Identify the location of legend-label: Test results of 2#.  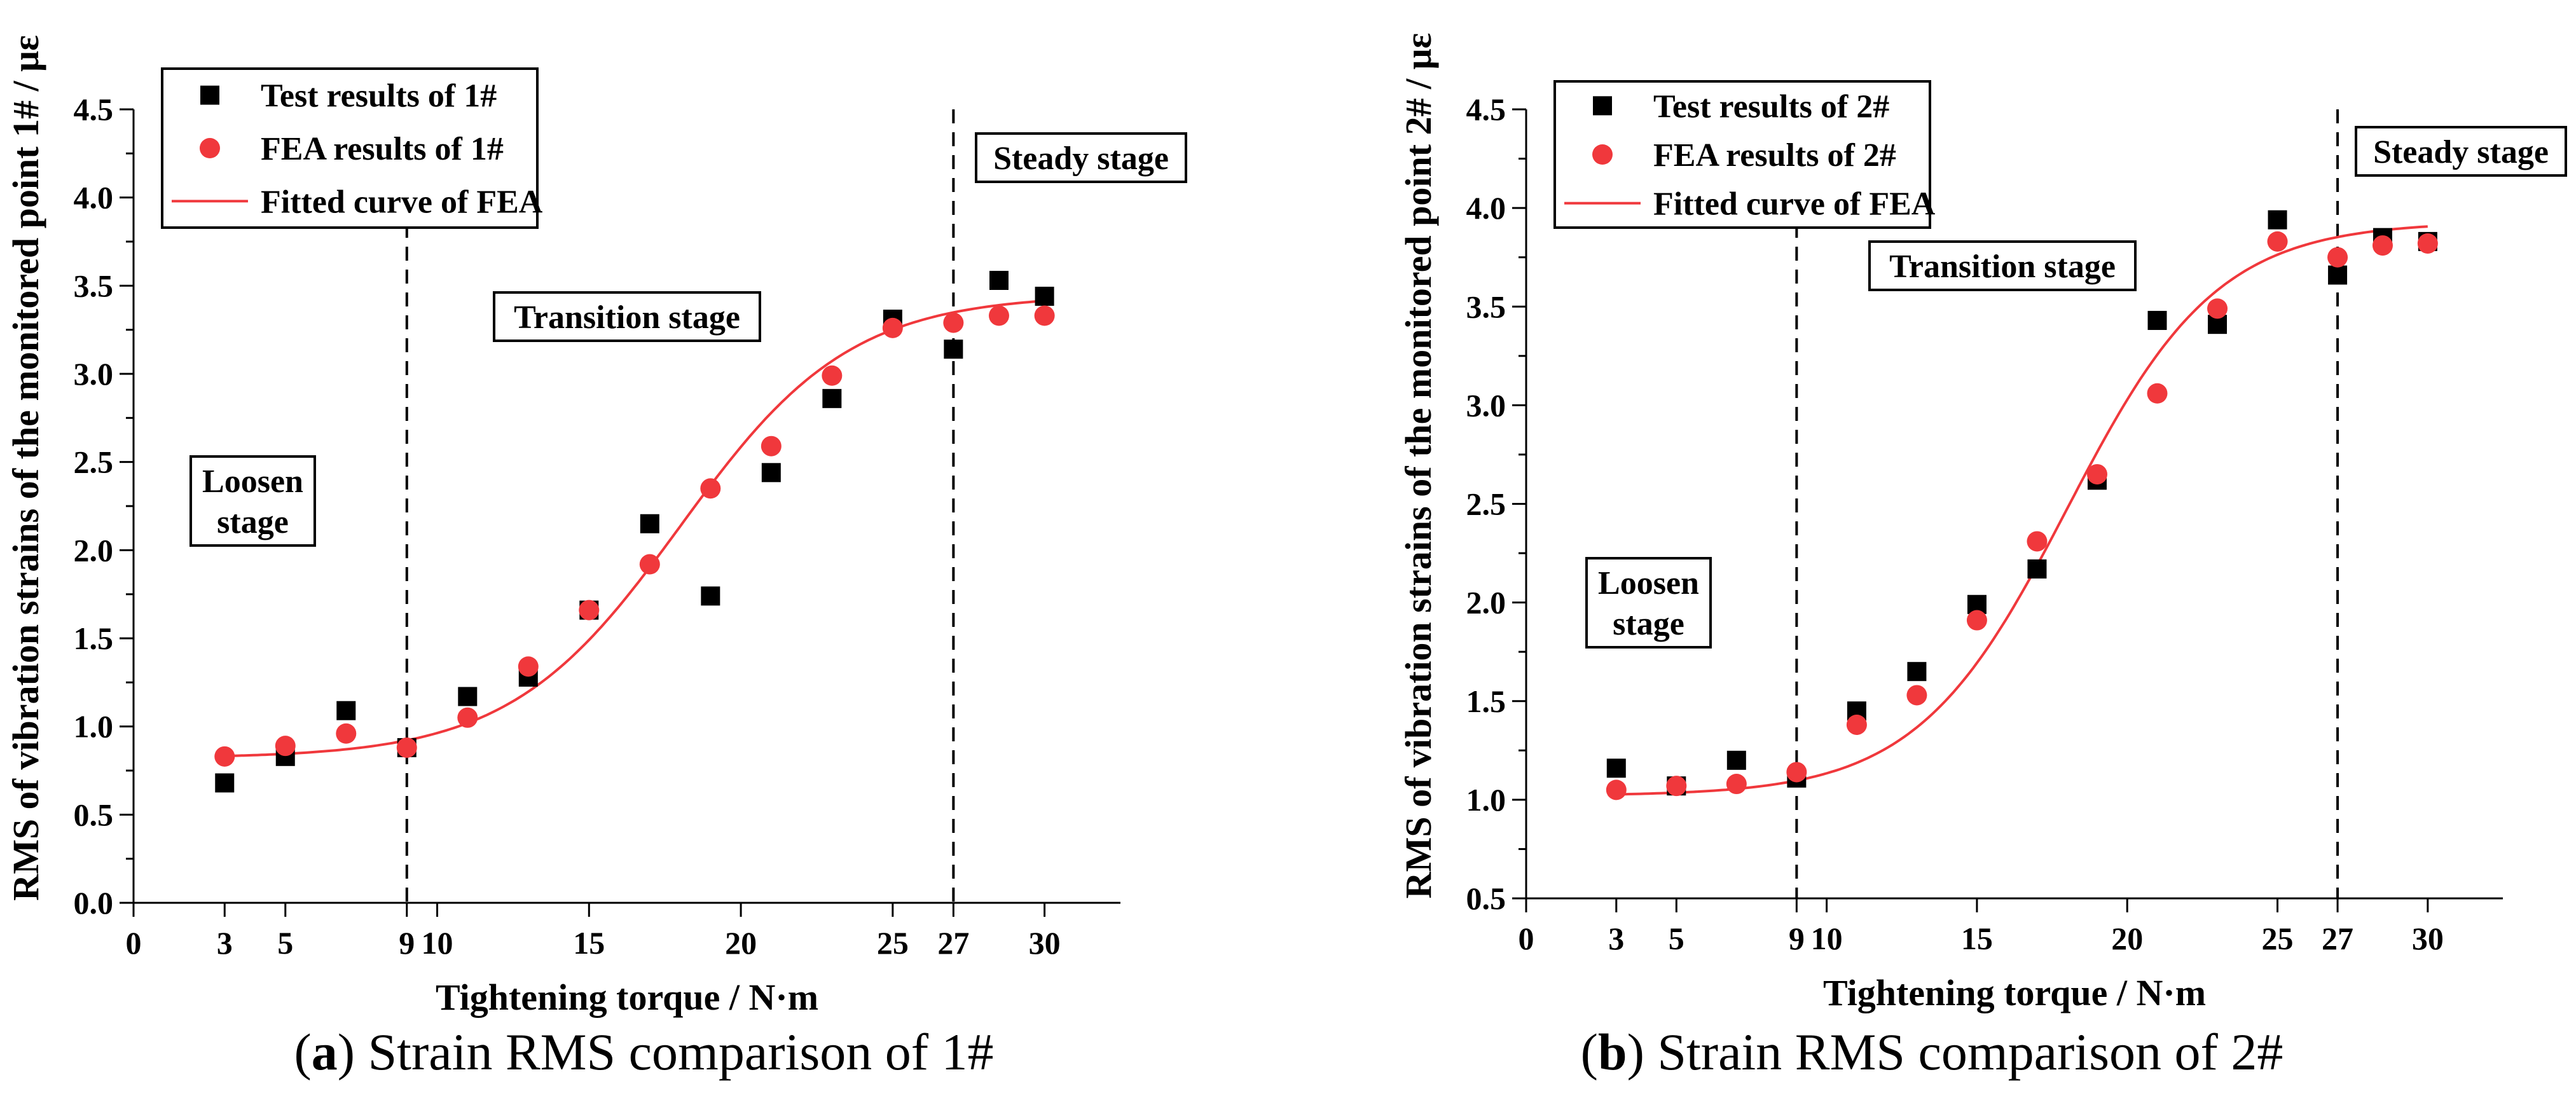
(1771, 106).